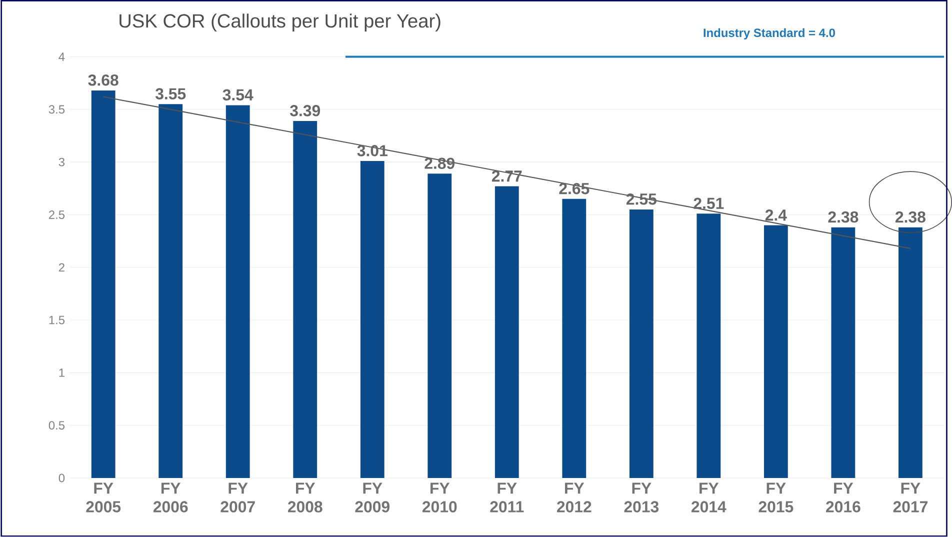 The image size is (952, 537). Describe the element at coordinates (238, 95) in the screenshot. I see `data-label: 3.54` at that location.